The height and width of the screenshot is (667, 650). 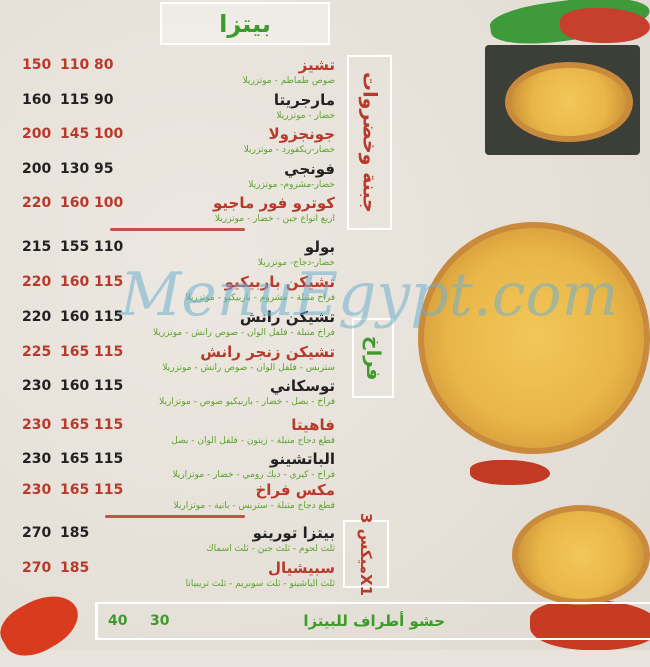 I want to click on crust-label: حشو أطراف للبيتزا, so click(x=374, y=621).